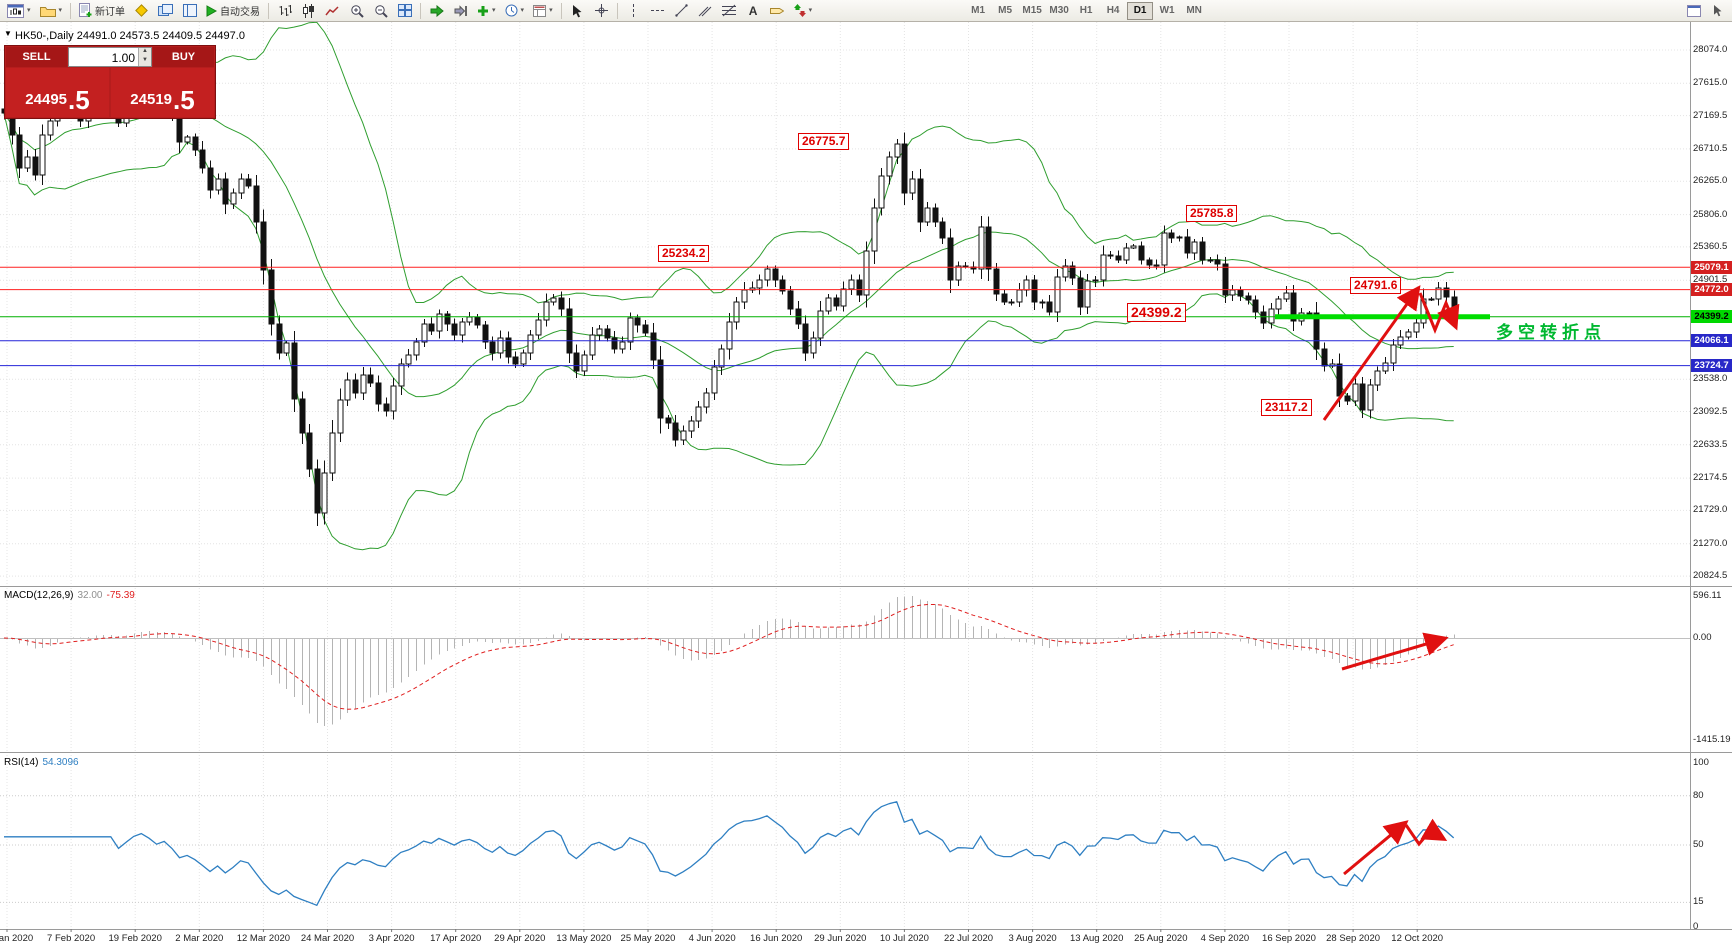  I want to click on rsi-scale-label: 80, so click(1698, 795).